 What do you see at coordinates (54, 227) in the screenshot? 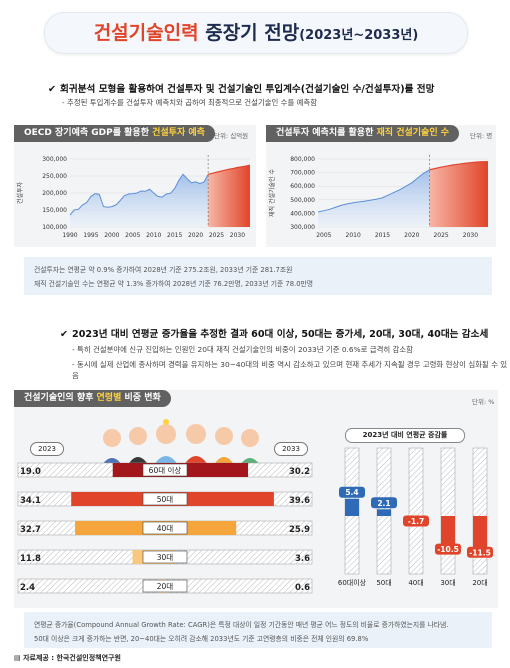
I see `y-tick-label: 100,000` at bounding box center [54, 227].